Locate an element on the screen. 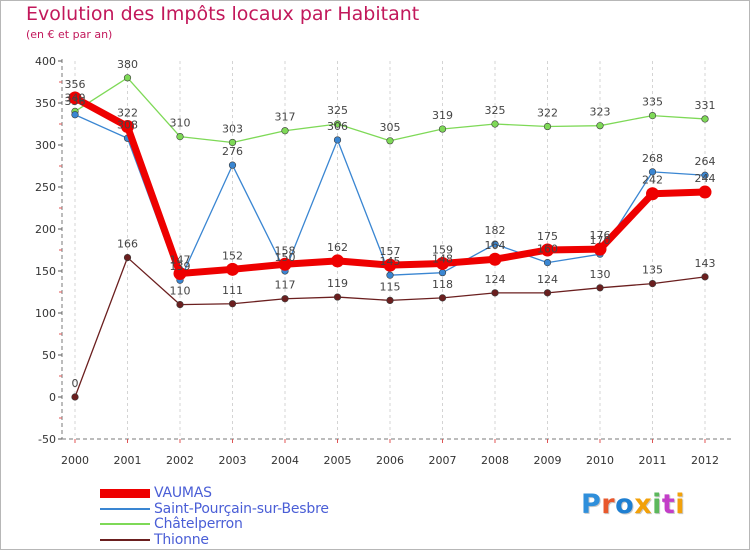  x-tick-label: 2007 is located at coordinates (443, 460).